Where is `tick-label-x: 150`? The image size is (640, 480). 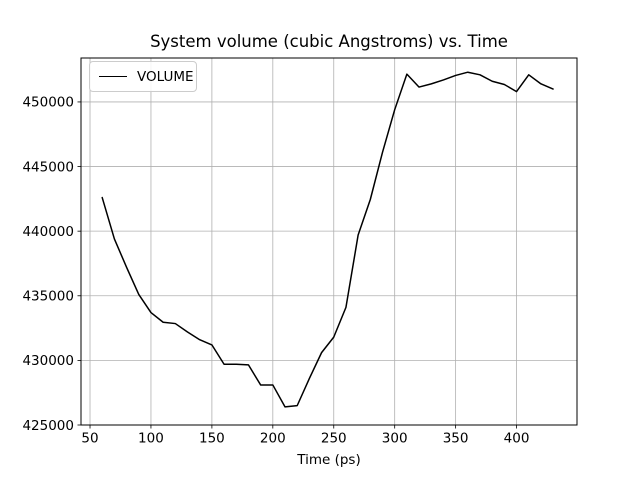
tick-label-x: 150 is located at coordinates (212, 439).